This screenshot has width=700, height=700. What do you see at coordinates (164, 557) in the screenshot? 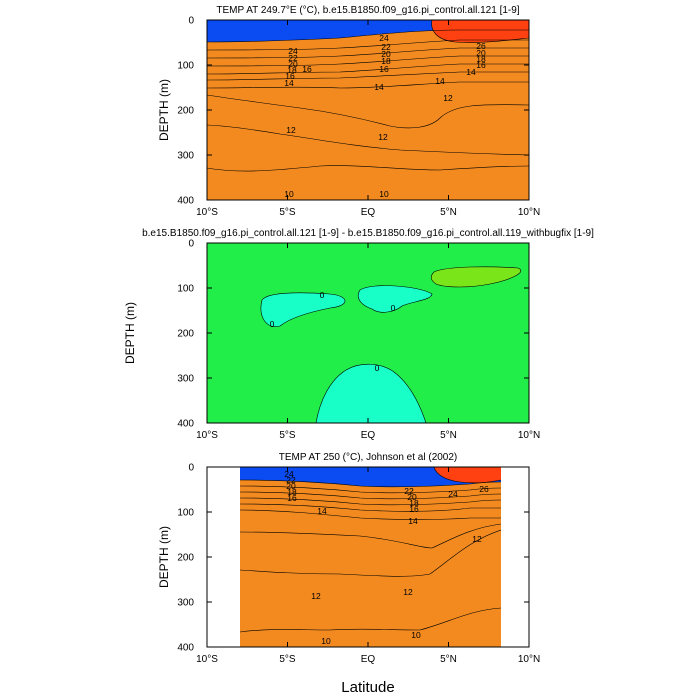
I see `panel3-y-label: DEPTH (m)` at bounding box center [164, 557].